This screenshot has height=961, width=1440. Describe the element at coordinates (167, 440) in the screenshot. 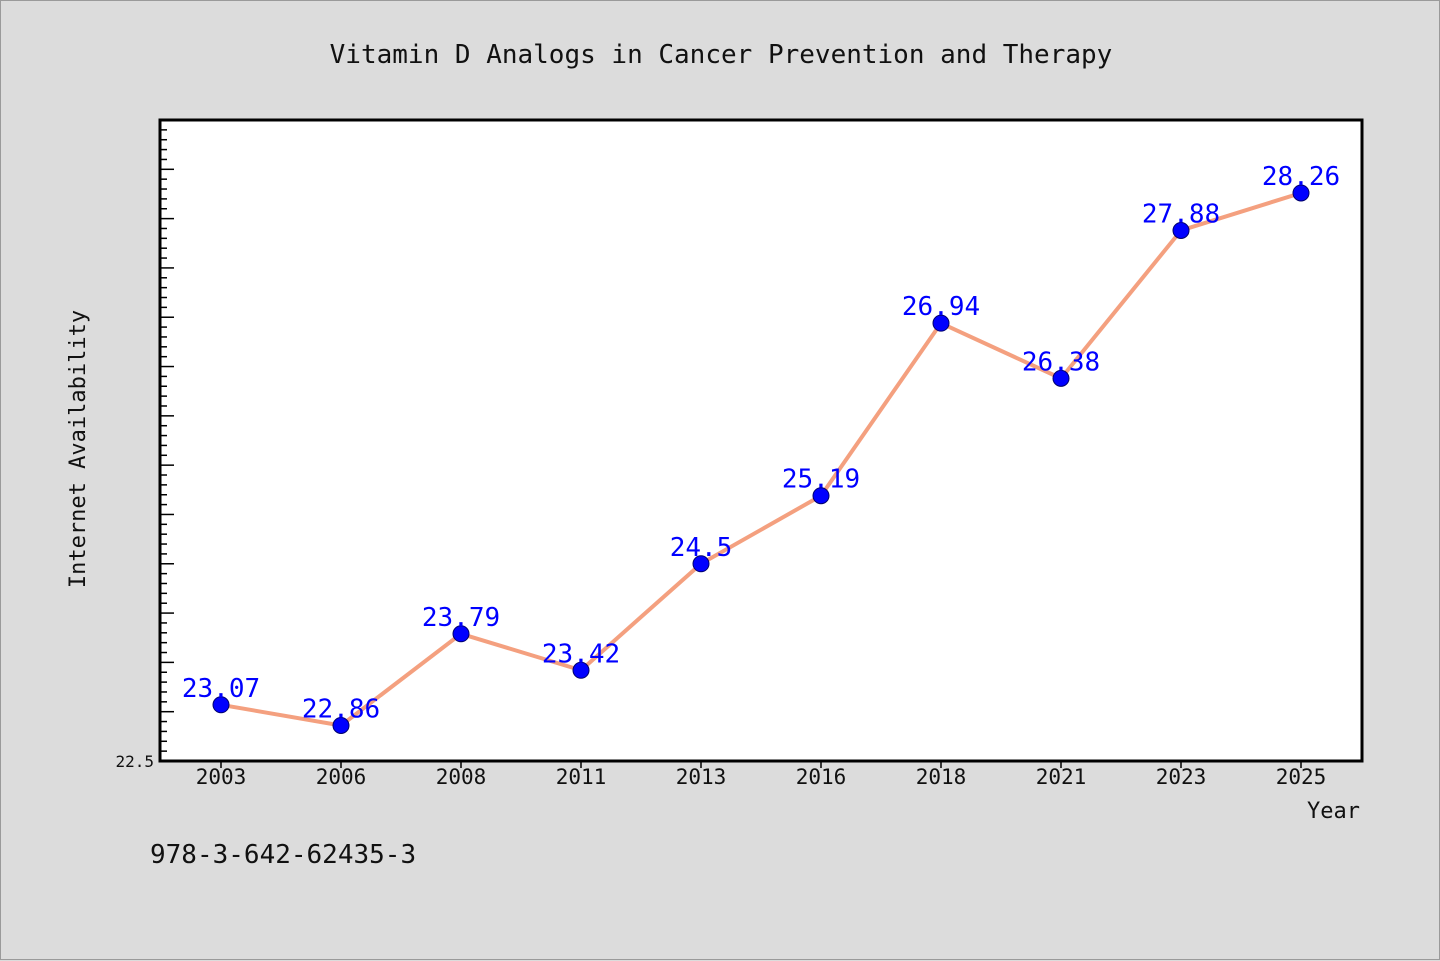

I see `y-axis-ticks` at that location.